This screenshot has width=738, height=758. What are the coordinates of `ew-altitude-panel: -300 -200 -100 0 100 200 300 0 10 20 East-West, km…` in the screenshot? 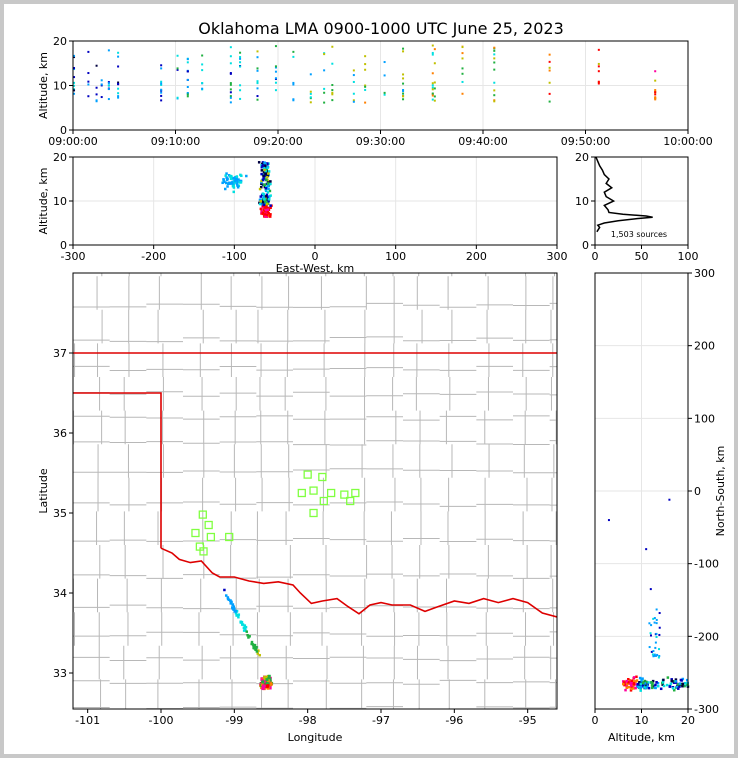 It's located at (302, 213).